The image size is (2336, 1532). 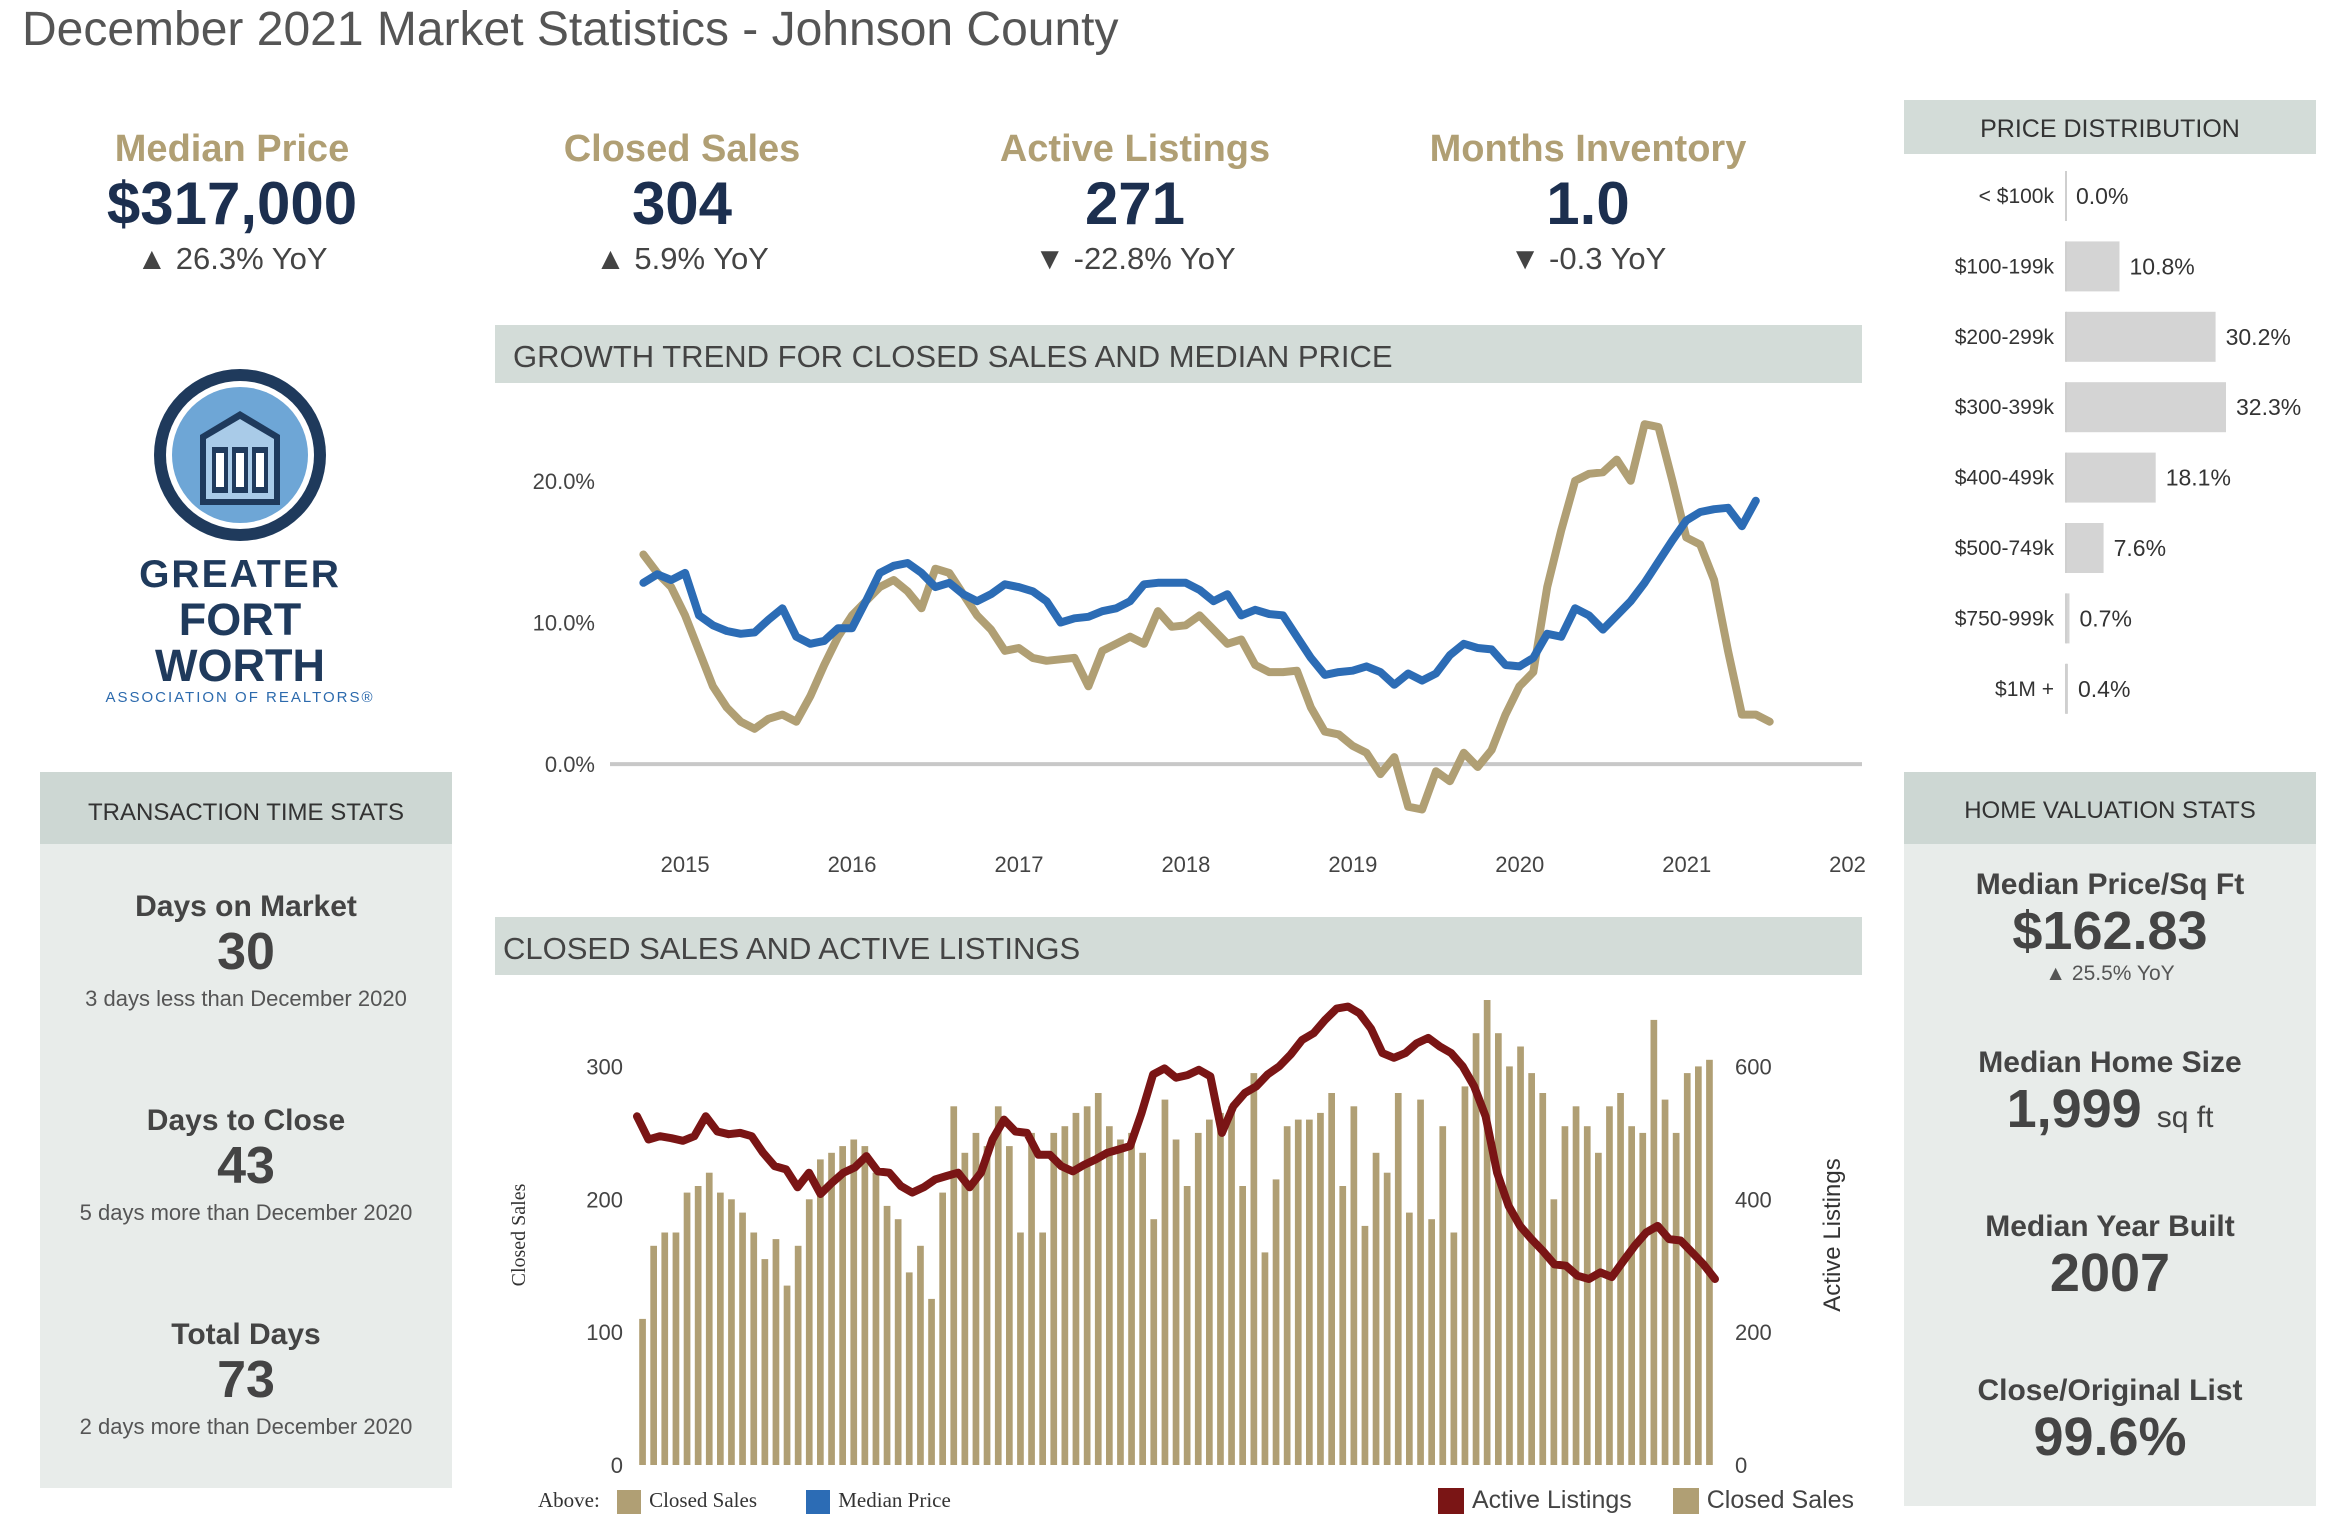 What do you see at coordinates (1588, 203) in the screenshot?
I see `kpi-value: 1.0` at bounding box center [1588, 203].